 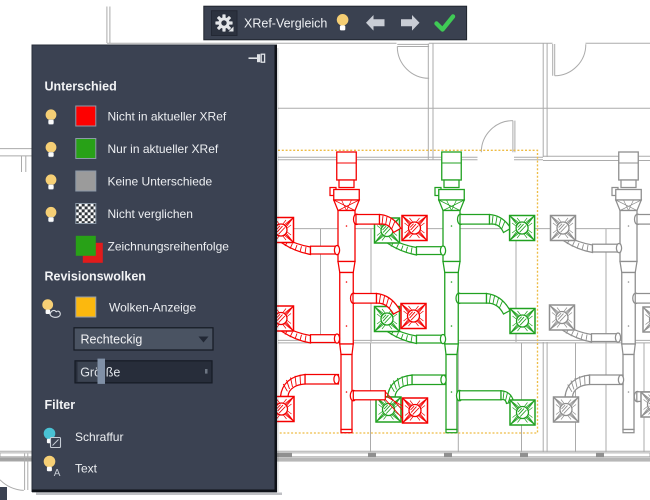 What do you see at coordinates (86, 468) in the screenshot?
I see `svg-text: Text` at bounding box center [86, 468].